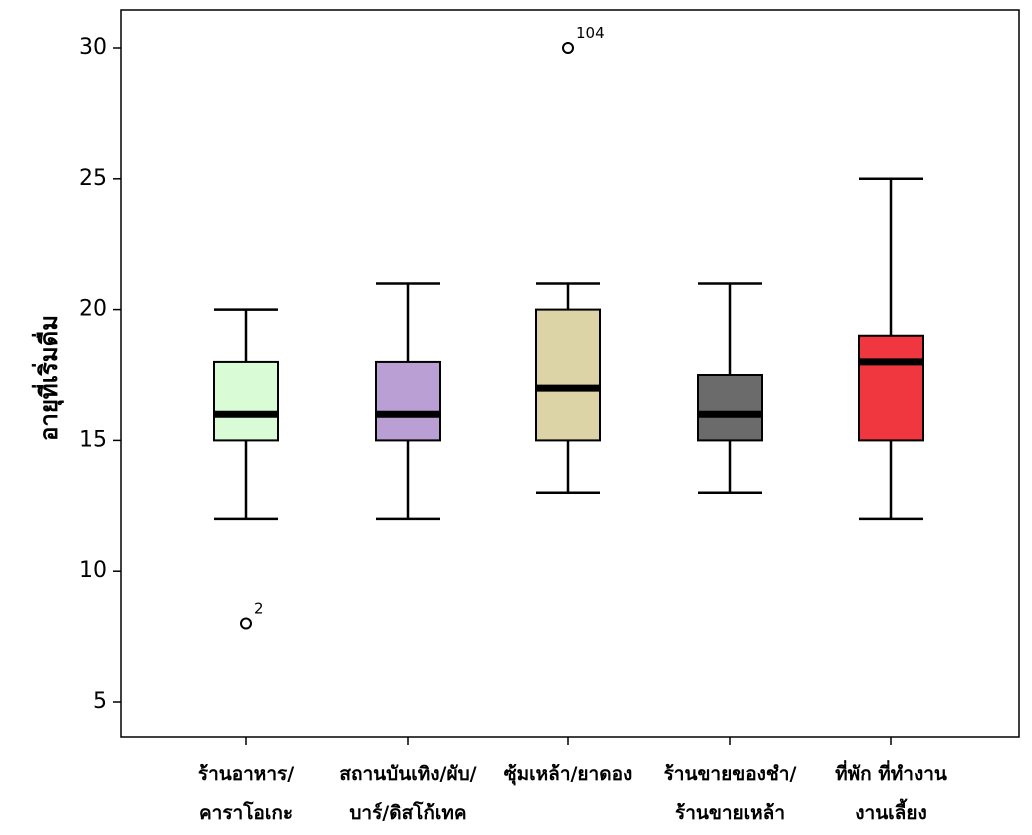 The width and height of the screenshot is (1032, 835). Describe the element at coordinates (891, 772) in the screenshot. I see `x-category-label: ที่พัก ที่ทำงาน` at that location.